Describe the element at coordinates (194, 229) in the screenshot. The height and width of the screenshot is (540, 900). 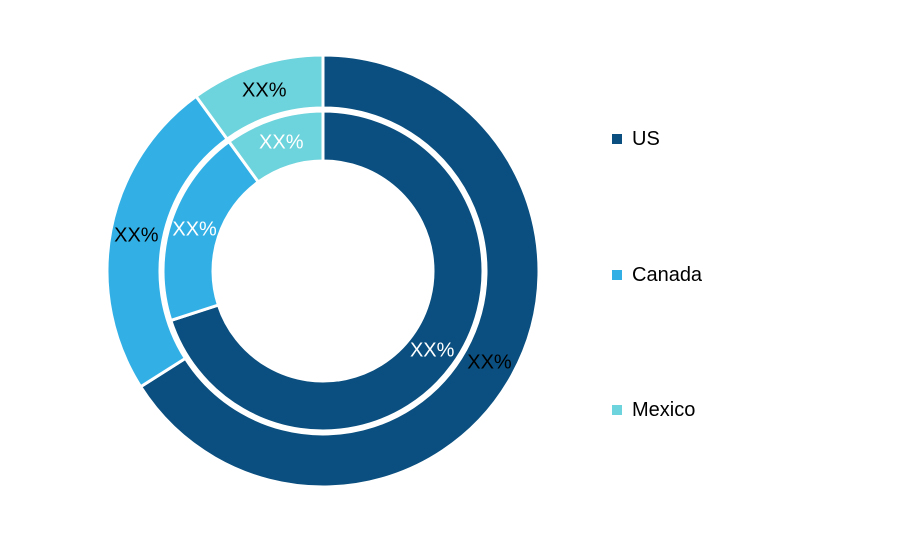
I see `inner-label-canada: XX%` at that location.